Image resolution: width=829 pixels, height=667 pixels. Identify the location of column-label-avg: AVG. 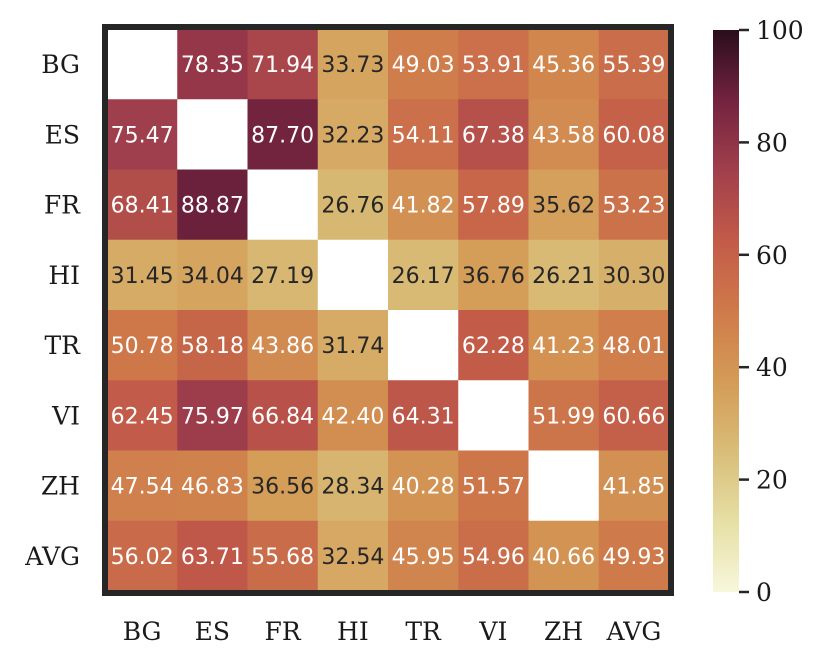
(633, 631).